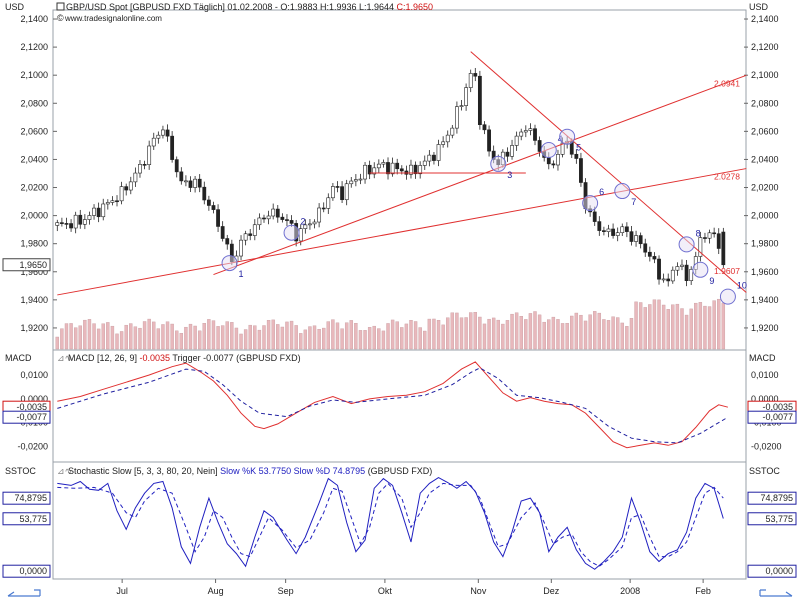 This screenshot has width=800, height=600. I want to click on stoch-title-name: Stochastic Slow [5, 3, 3, 80, 20, Nein], so click(144, 471).